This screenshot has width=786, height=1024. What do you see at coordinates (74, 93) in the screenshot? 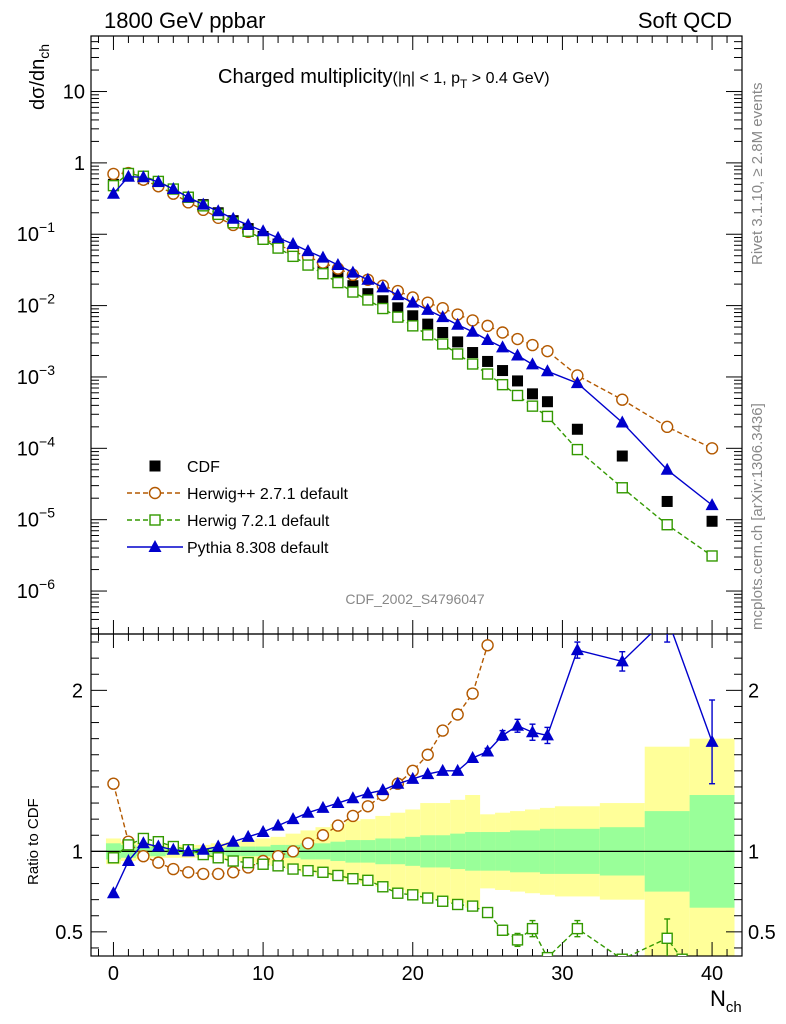
I see `y-tick-label: 10` at bounding box center [74, 93].